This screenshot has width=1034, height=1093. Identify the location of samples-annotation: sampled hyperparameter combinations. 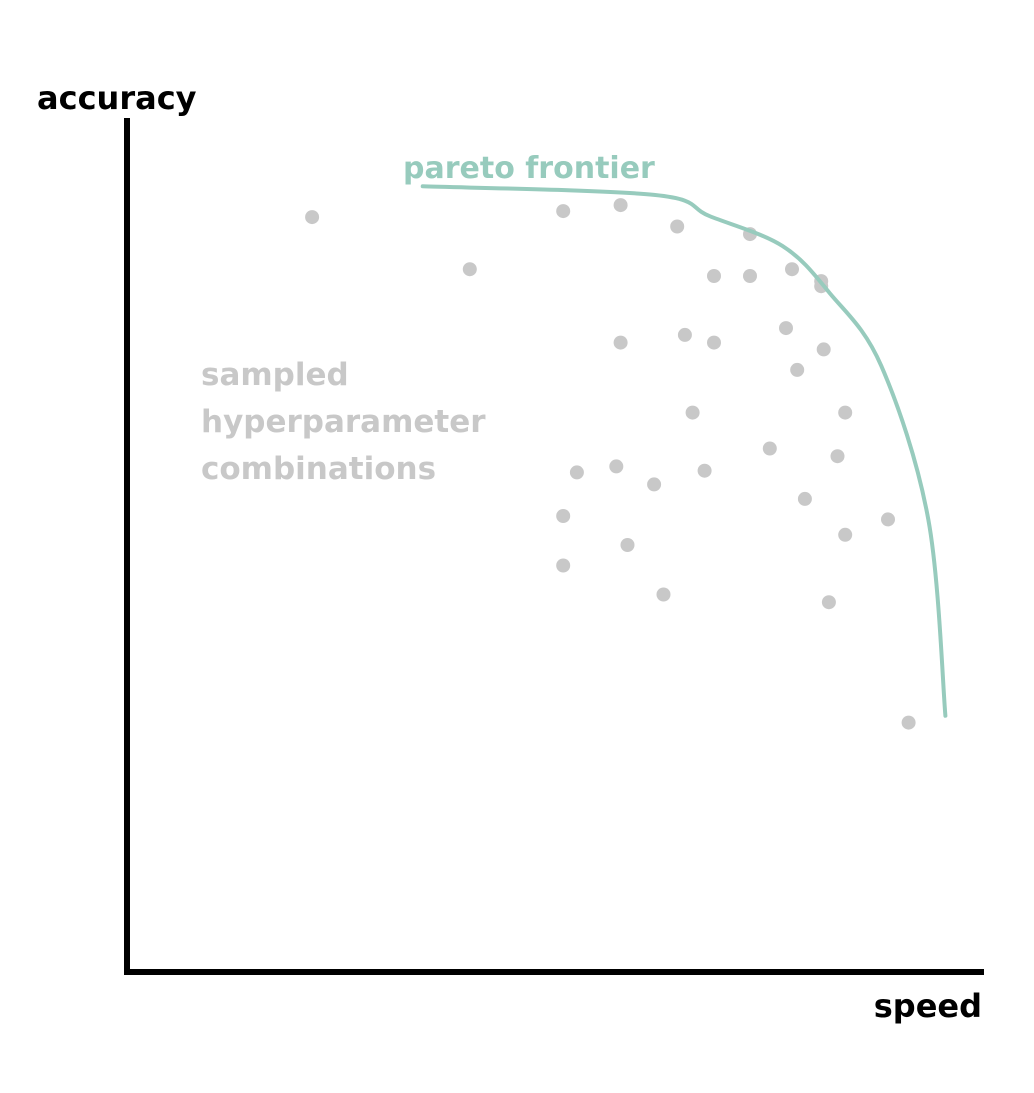
(348, 422).